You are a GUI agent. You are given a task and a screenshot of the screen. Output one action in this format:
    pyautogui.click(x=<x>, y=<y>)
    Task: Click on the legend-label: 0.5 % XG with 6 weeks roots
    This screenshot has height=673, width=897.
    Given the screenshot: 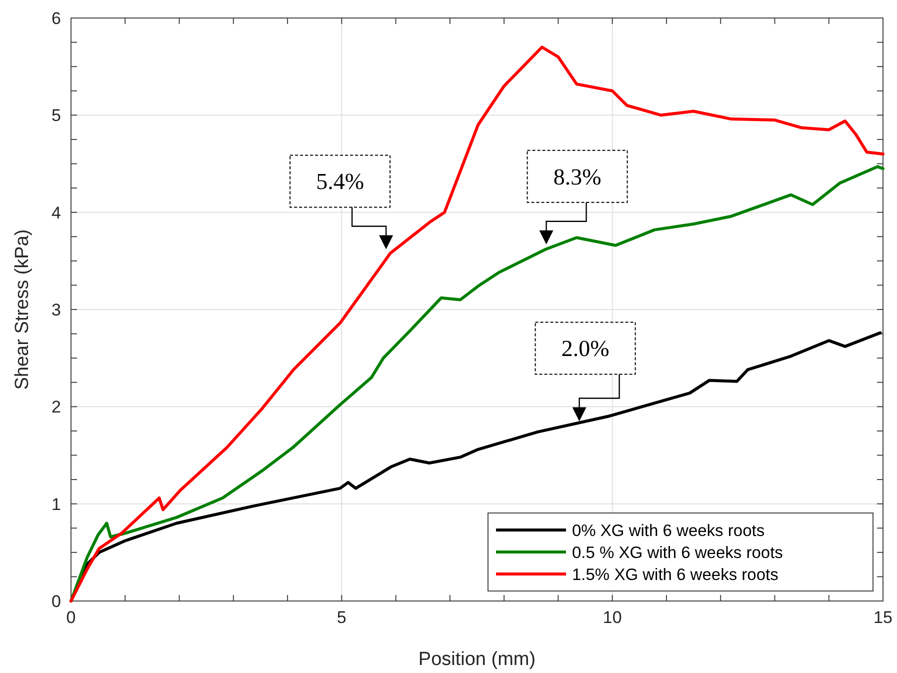 What is the action you would take?
    pyautogui.click(x=677, y=553)
    